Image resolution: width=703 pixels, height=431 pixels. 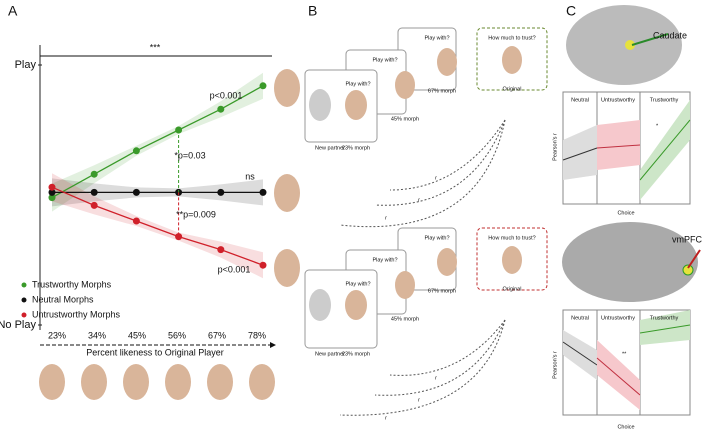 I want to click on annotation: ns, so click(x=250, y=176).